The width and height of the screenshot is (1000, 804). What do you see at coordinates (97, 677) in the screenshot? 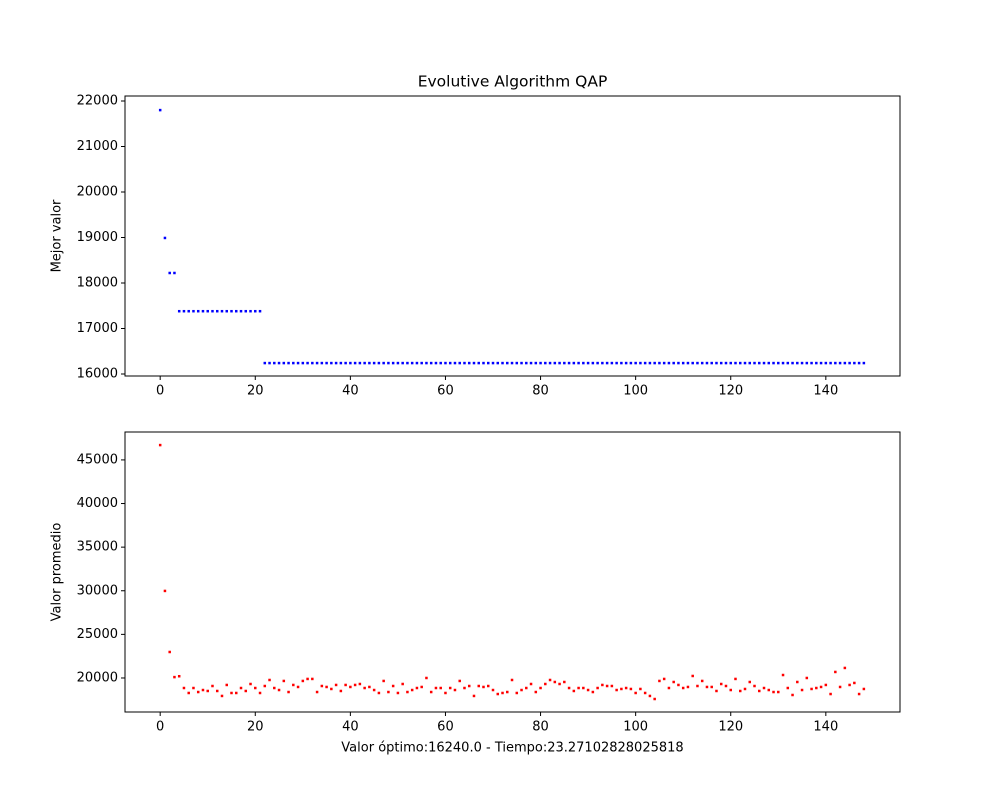
I see `y-tick-label: 20000` at bounding box center [97, 677].